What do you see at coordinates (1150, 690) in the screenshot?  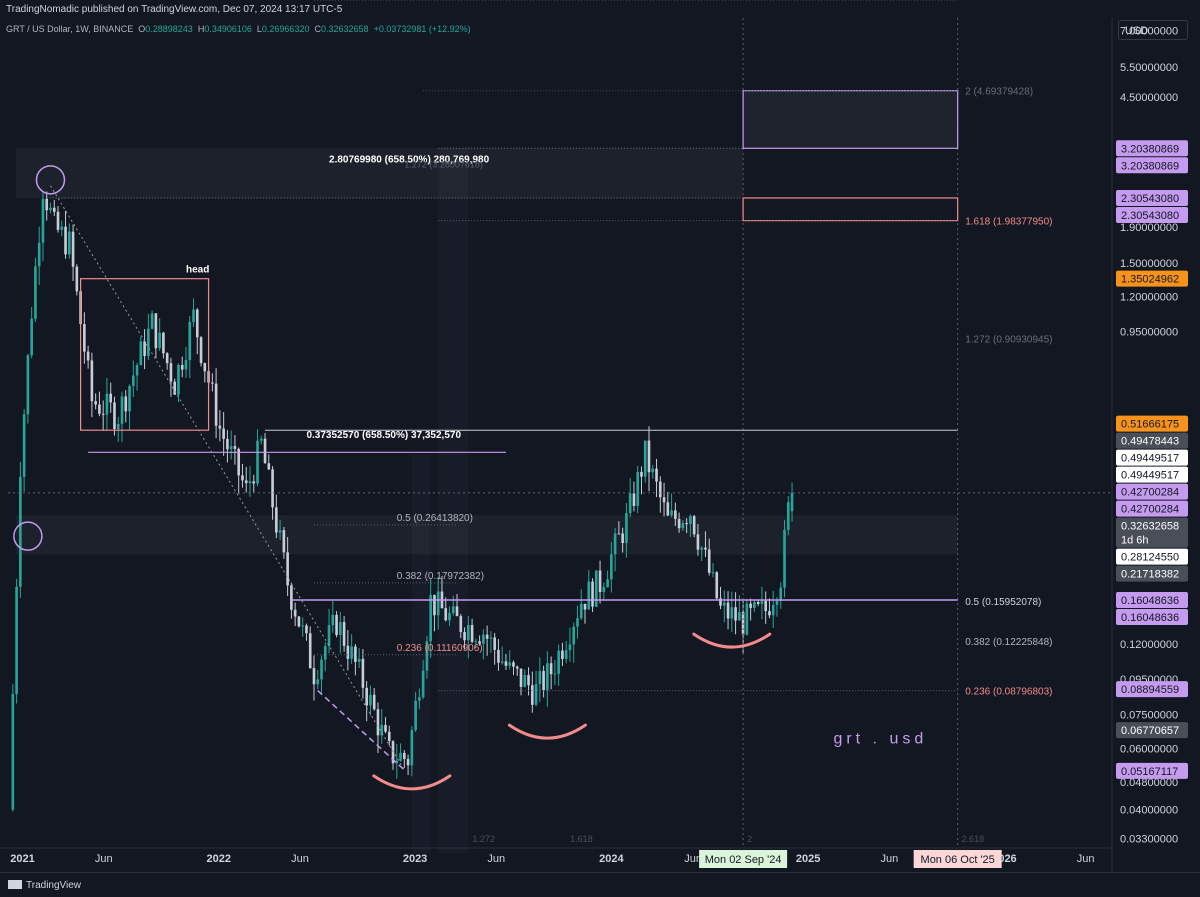 I see `price-badge-label: 0.08894559` at bounding box center [1150, 690].